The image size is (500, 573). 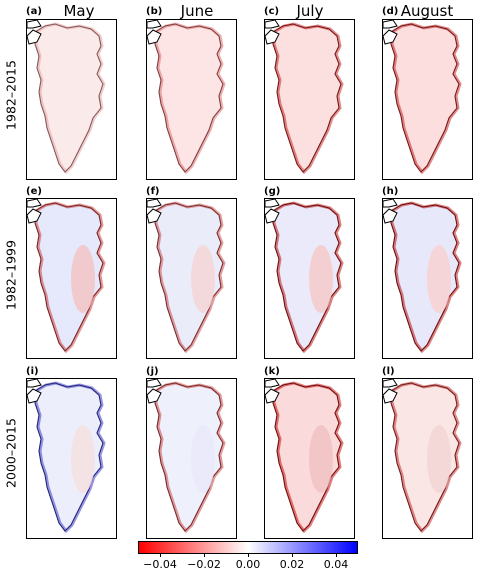 I want to click on row-title-2000-2015: 2000–2015, so click(x=11, y=453).